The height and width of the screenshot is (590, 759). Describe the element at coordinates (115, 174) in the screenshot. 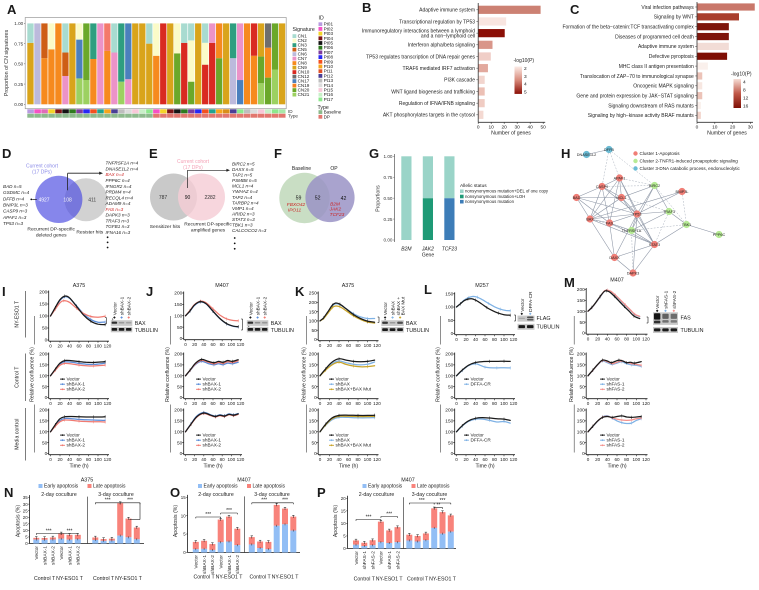

I see `svg-text: BAX n=4` at that location.